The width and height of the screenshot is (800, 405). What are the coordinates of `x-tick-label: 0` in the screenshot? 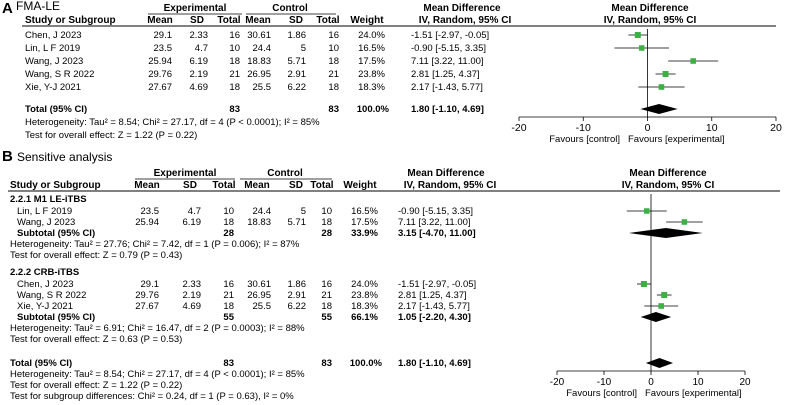 It's located at (651, 382).